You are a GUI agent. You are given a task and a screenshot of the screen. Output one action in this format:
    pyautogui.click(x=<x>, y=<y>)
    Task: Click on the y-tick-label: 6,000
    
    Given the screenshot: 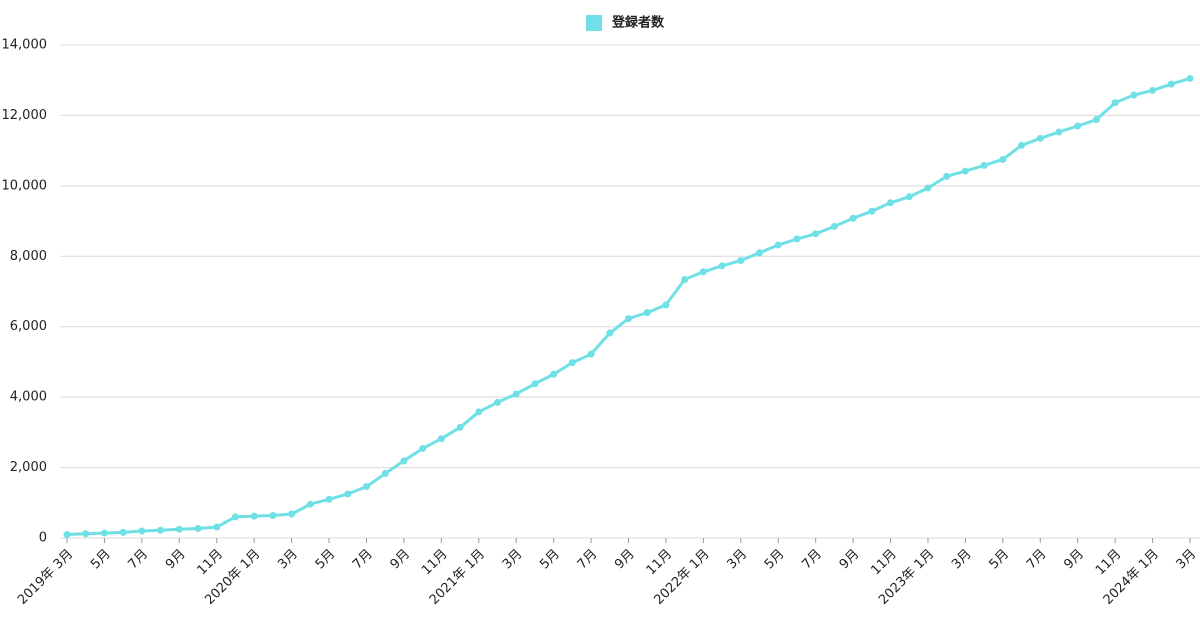 What is the action you would take?
    pyautogui.click(x=28, y=326)
    